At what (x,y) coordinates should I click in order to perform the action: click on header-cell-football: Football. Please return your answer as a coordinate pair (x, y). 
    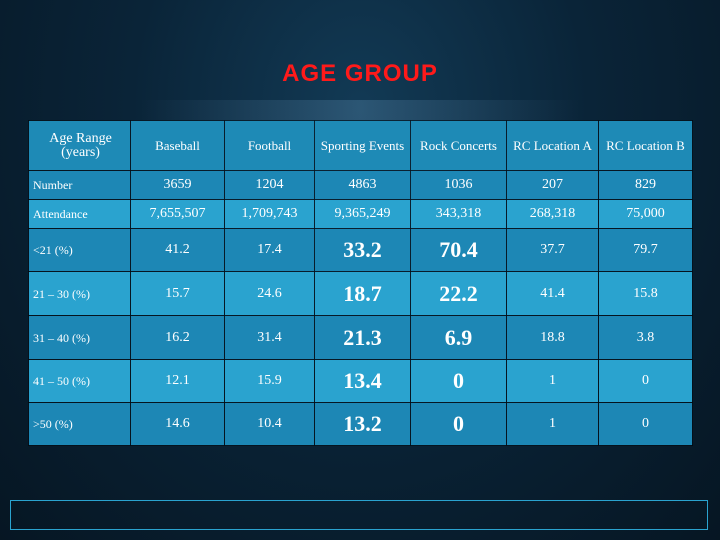
    Looking at the image, I should click on (269, 145).